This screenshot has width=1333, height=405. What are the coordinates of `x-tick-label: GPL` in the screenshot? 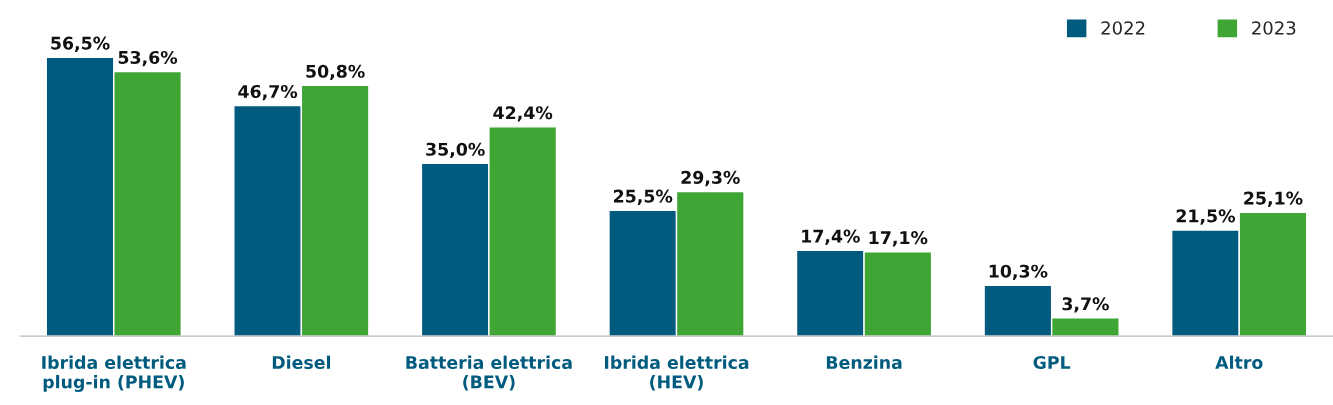 It's located at (1052, 362).